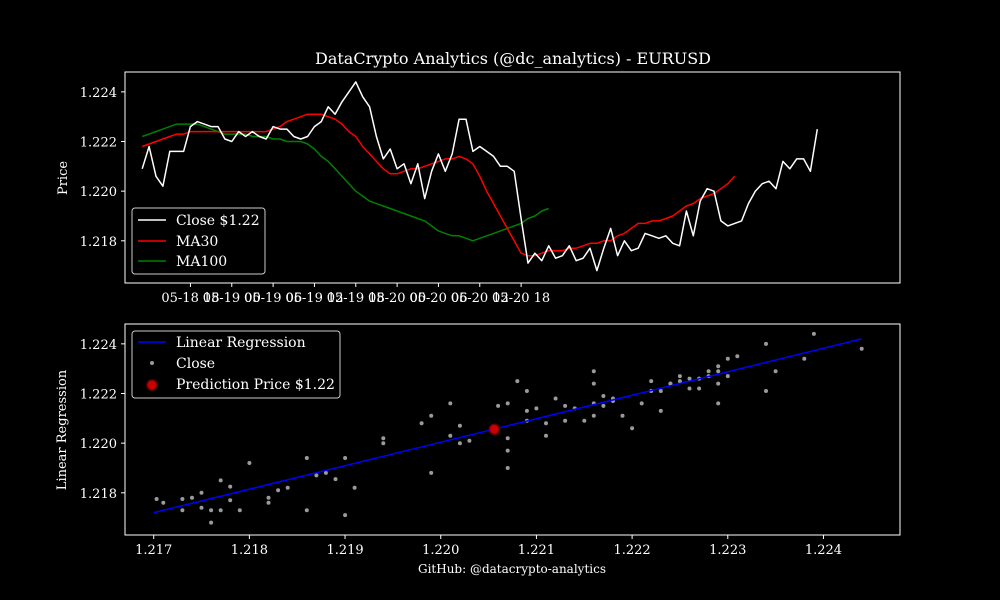 The image size is (1000, 600). I want to click on price-x-tick-label: 05-18 18, so click(190, 298).